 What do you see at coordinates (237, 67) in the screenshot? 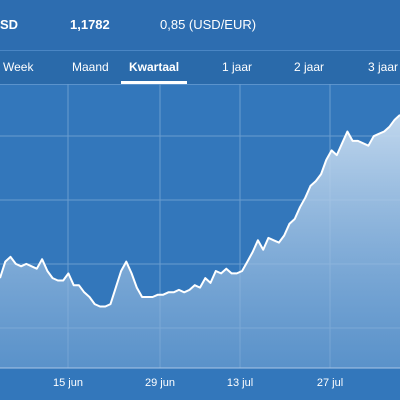
I see `tab-1-year: 1 jaar` at bounding box center [237, 67].